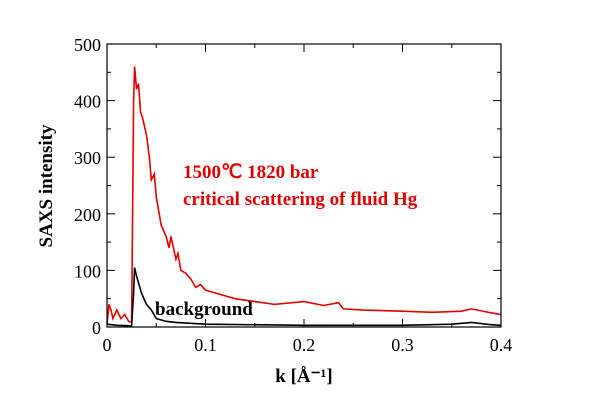 This screenshot has height=400, width=616. Describe the element at coordinates (300, 199) in the screenshot. I see `annotation-description: critical scattering of fluid Hg` at that location.